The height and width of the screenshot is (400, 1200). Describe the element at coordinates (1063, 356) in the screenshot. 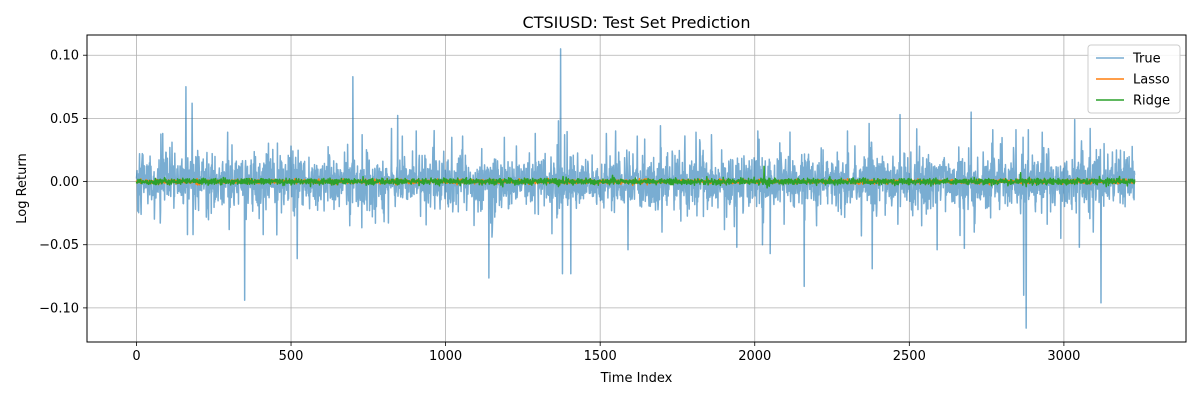

I see `x-tick-label: 3000` at that location.